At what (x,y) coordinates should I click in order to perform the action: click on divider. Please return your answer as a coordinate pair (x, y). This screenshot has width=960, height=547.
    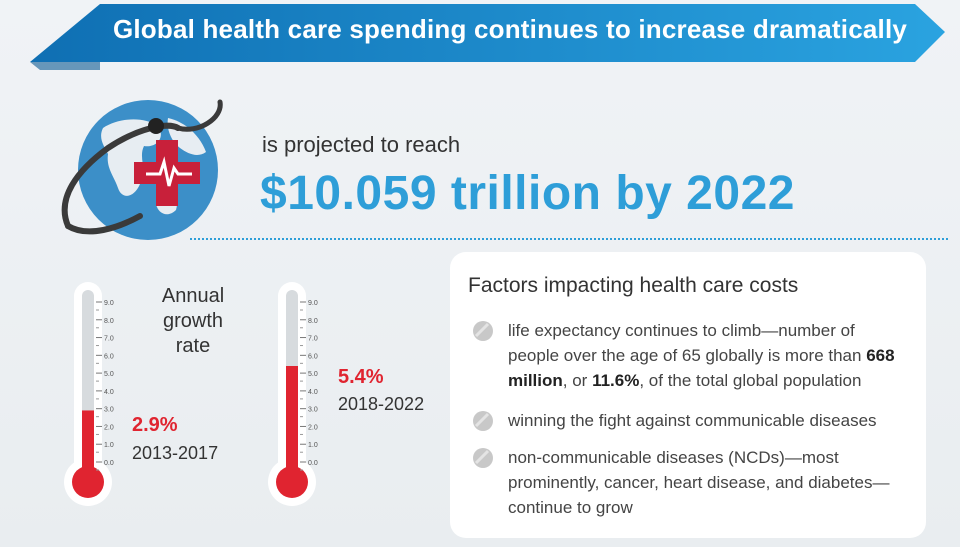
    Looking at the image, I should click on (569, 239).